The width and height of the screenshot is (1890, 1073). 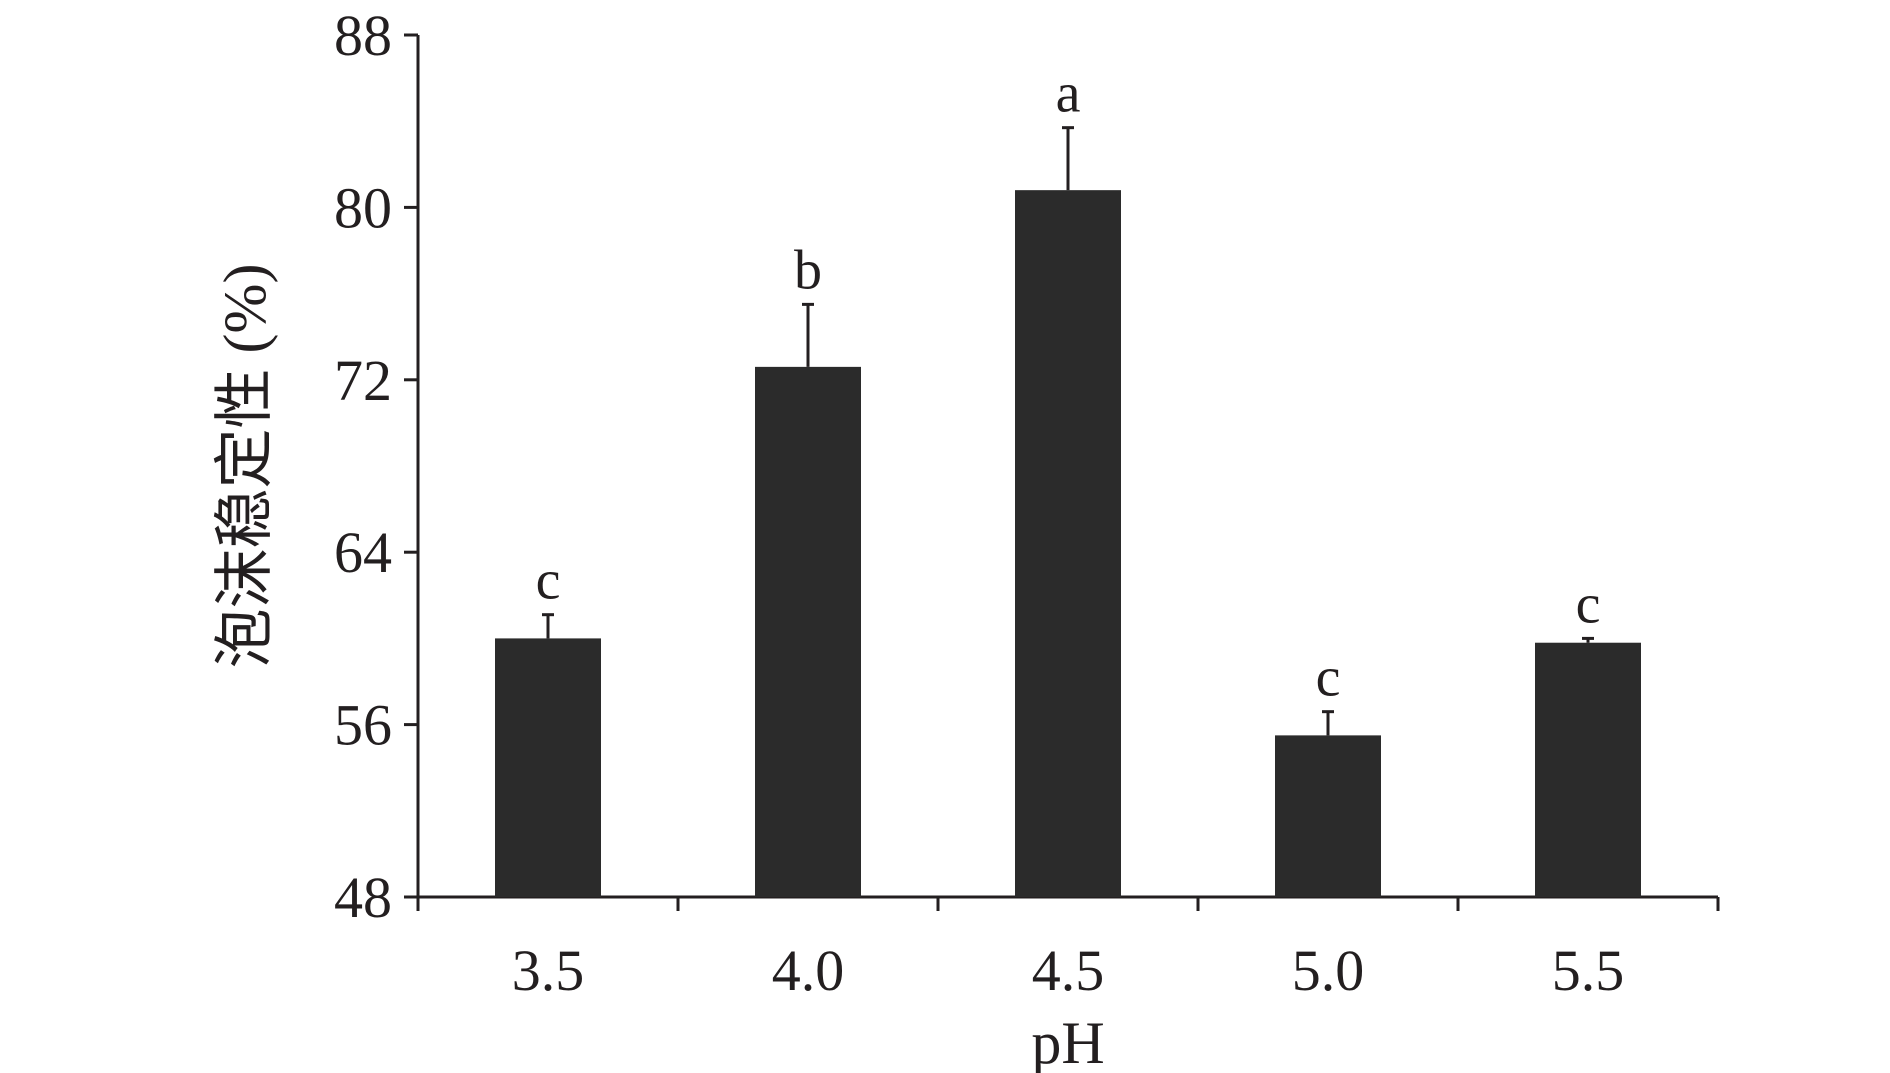 I want to click on y-tick-label-56: 56, so click(x=363, y=725).